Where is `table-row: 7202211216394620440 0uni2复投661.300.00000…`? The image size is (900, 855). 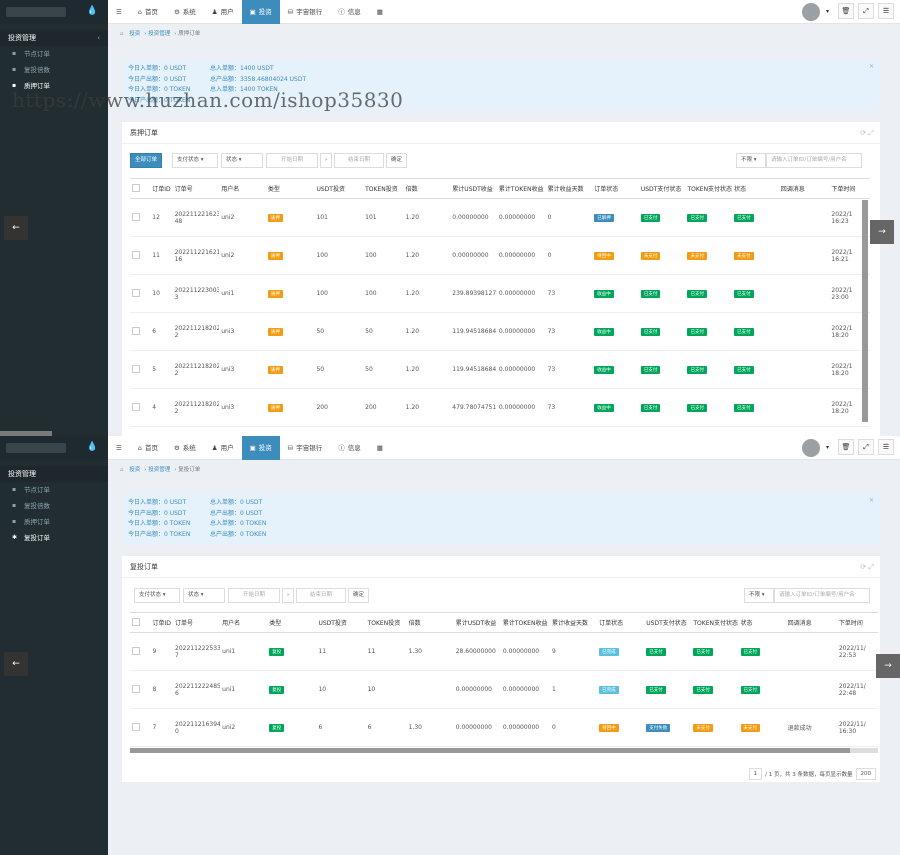 table-row: 7202211216394620440 0uni2复投661.300.00000… is located at coordinates (504, 727).